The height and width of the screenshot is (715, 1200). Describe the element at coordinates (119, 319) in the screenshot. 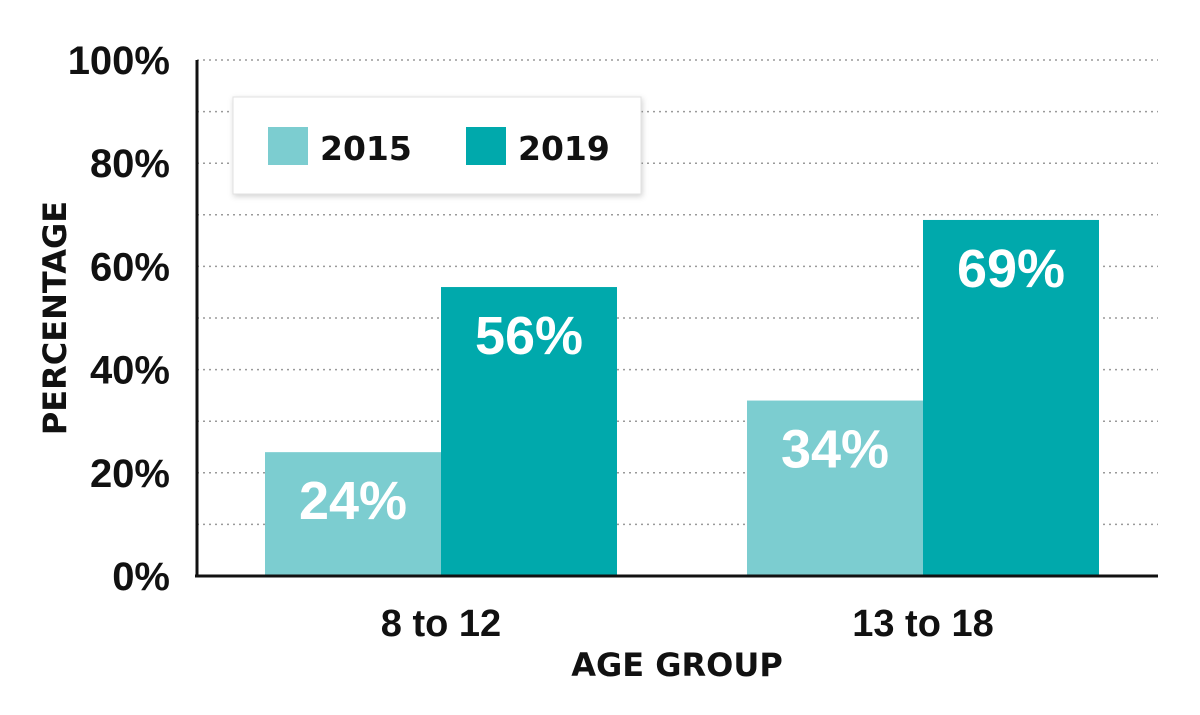

I see `y-tick-labels: 0% 20% 40% 60% 80% 100%` at that location.